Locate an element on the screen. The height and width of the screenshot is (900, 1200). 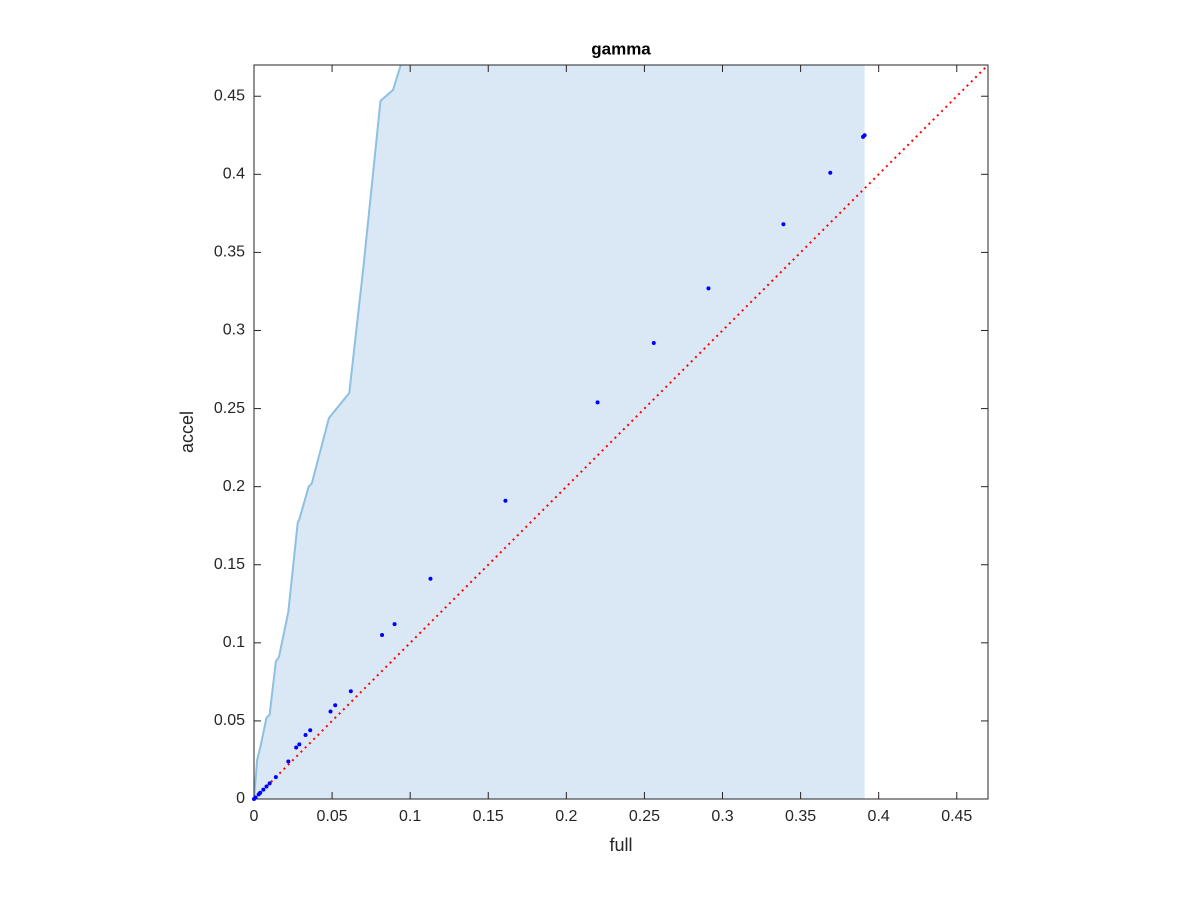
x-tick-label: 0.3 is located at coordinates (722, 816).